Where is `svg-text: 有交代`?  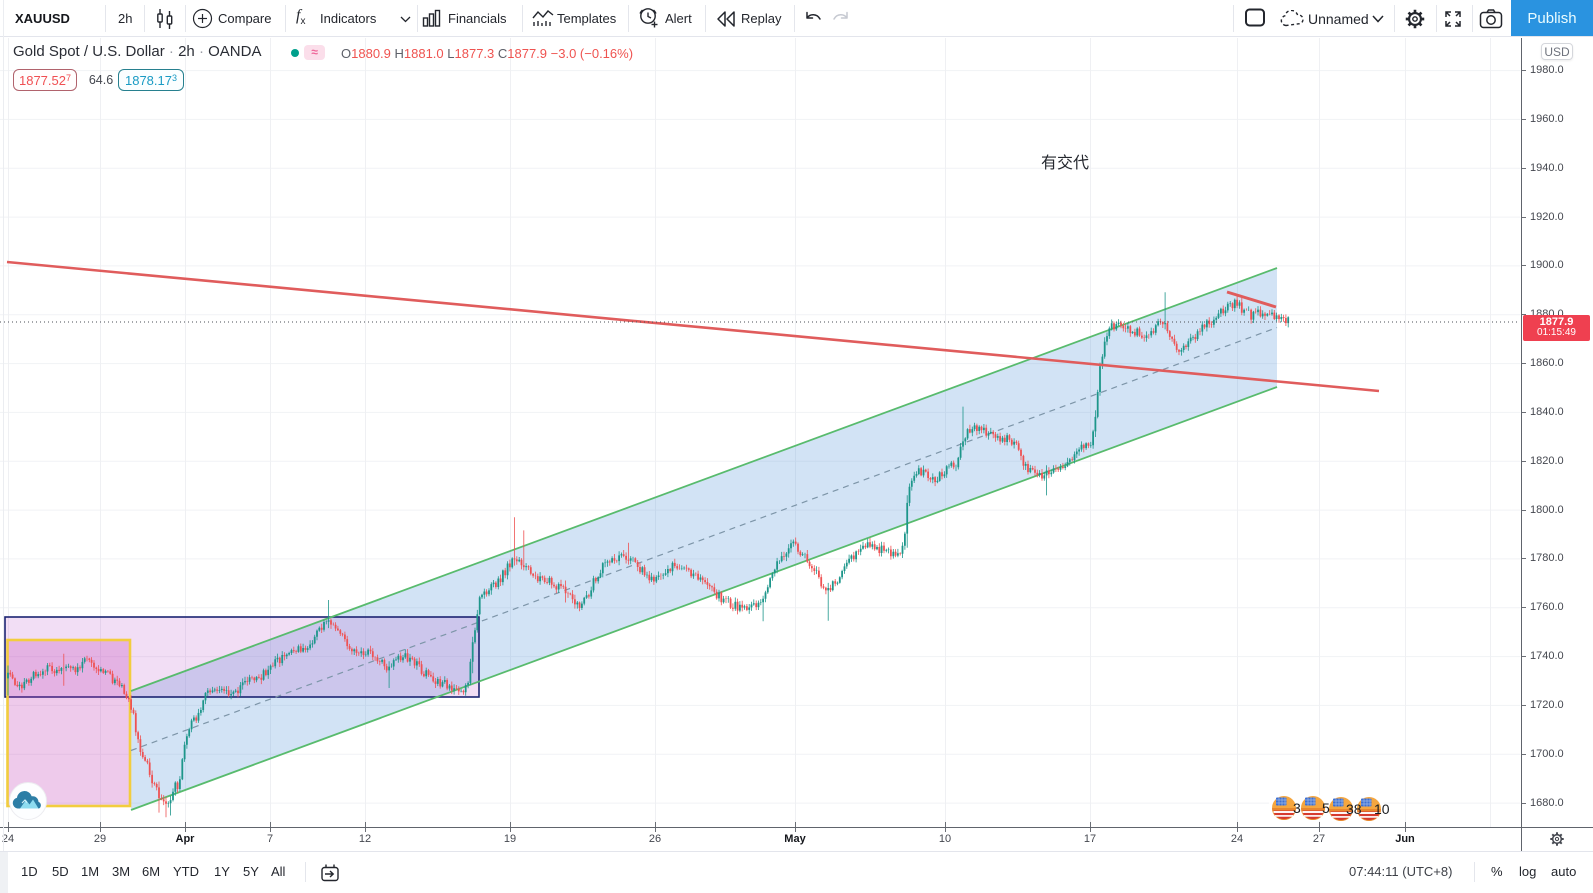
svg-text: 有交代 is located at coordinates (1065, 163).